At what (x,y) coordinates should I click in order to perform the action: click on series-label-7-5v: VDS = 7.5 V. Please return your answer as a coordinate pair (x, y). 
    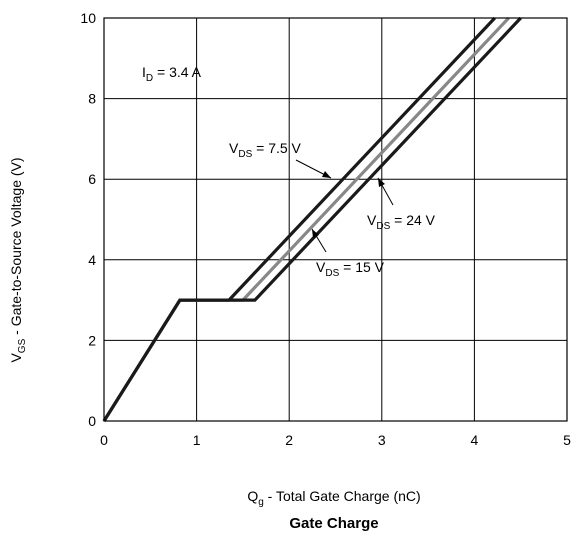
    Looking at the image, I should click on (280, 159).